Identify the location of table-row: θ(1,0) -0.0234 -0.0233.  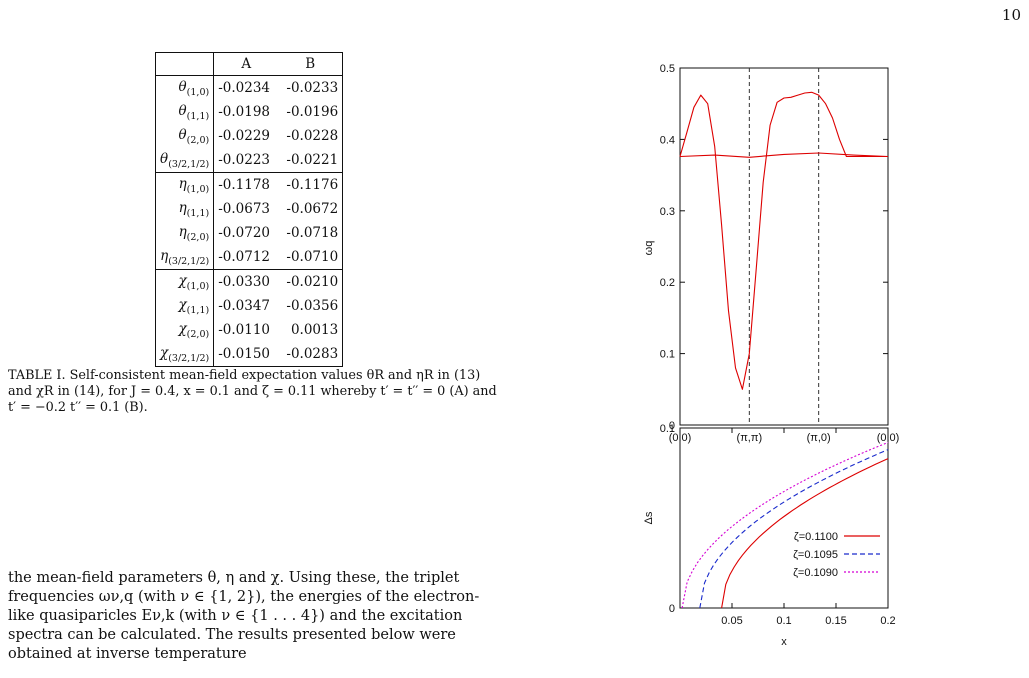
(249, 87).